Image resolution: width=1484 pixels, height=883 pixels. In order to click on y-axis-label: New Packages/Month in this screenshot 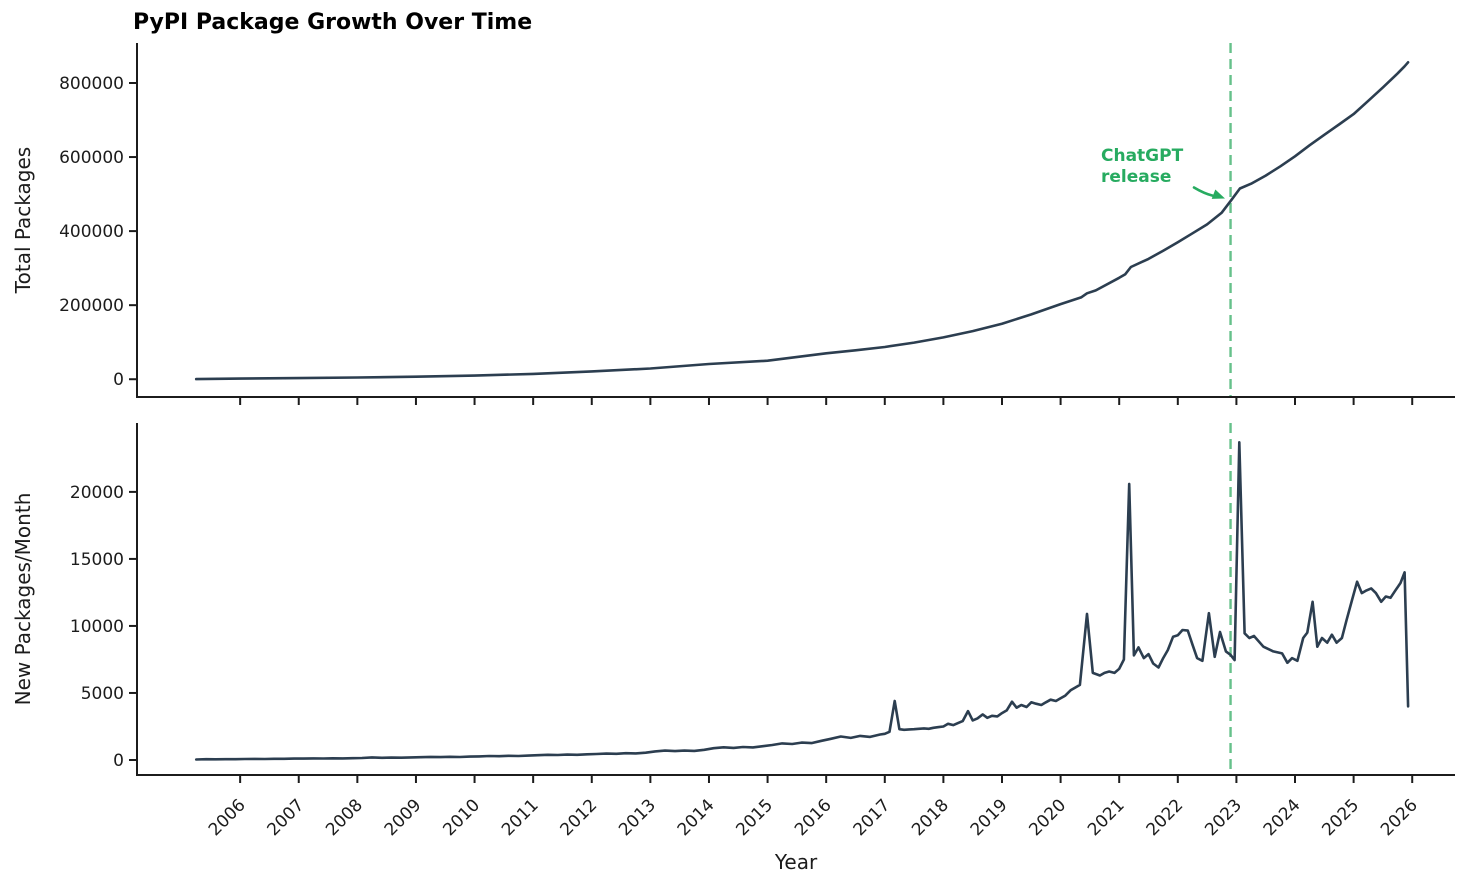, I will do `click(23, 599)`.